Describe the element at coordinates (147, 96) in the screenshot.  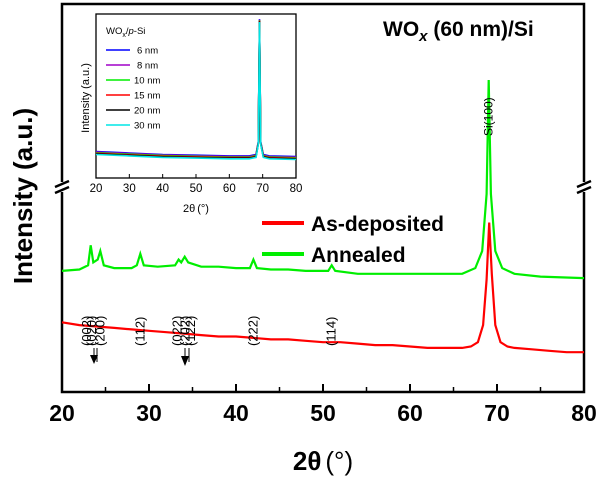
I see `inset-legend-label: 15 nm` at that location.